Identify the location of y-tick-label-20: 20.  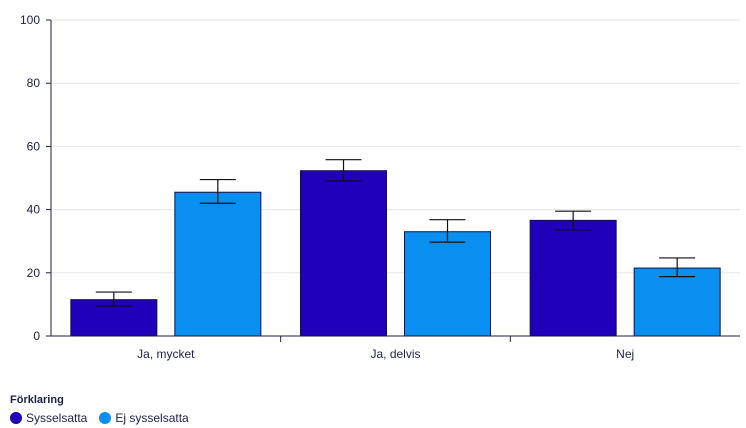
(34, 273).